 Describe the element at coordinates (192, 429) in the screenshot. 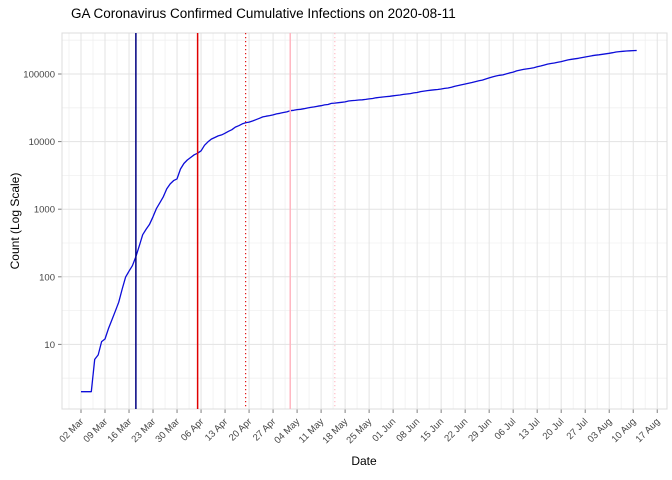

I see `x-tick-label: 06 Apr` at that location.